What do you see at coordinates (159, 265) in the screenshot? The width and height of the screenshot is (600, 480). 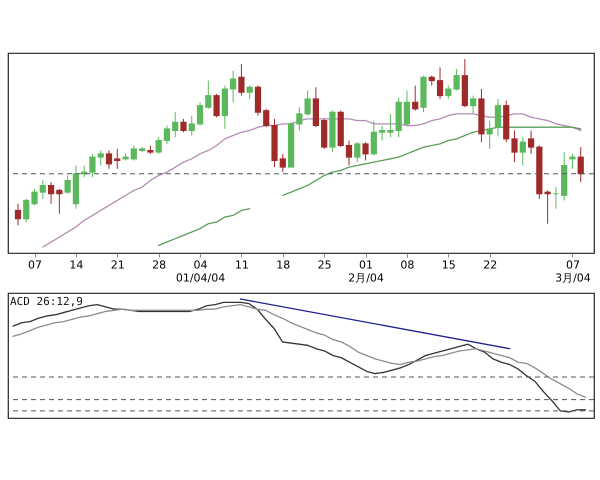 I see `x-tick-label: 28` at bounding box center [159, 265].